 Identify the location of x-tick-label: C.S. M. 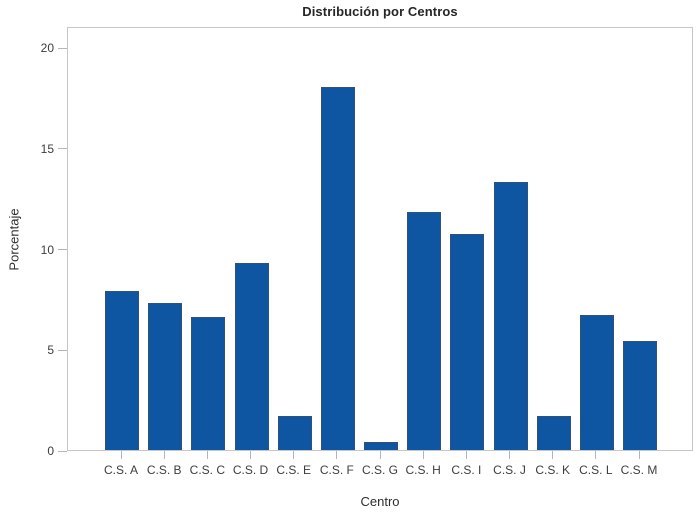
(639, 470).